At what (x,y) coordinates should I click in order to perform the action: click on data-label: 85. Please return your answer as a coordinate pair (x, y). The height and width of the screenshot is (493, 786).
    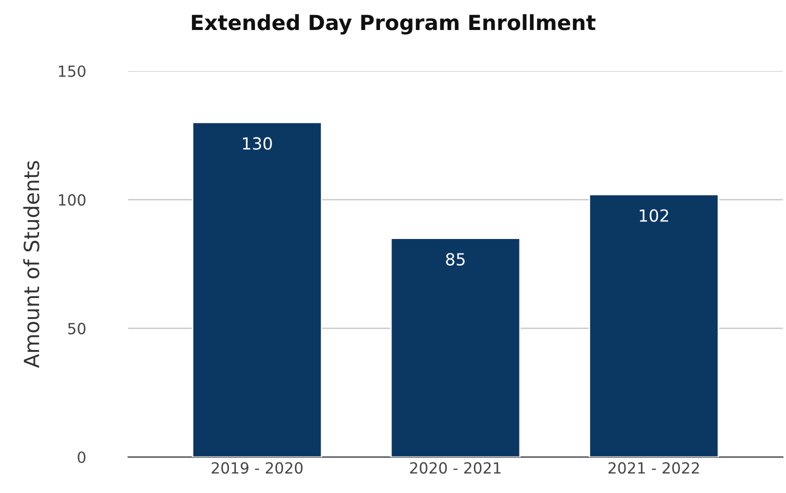
    Looking at the image, I should click on (455, 259).